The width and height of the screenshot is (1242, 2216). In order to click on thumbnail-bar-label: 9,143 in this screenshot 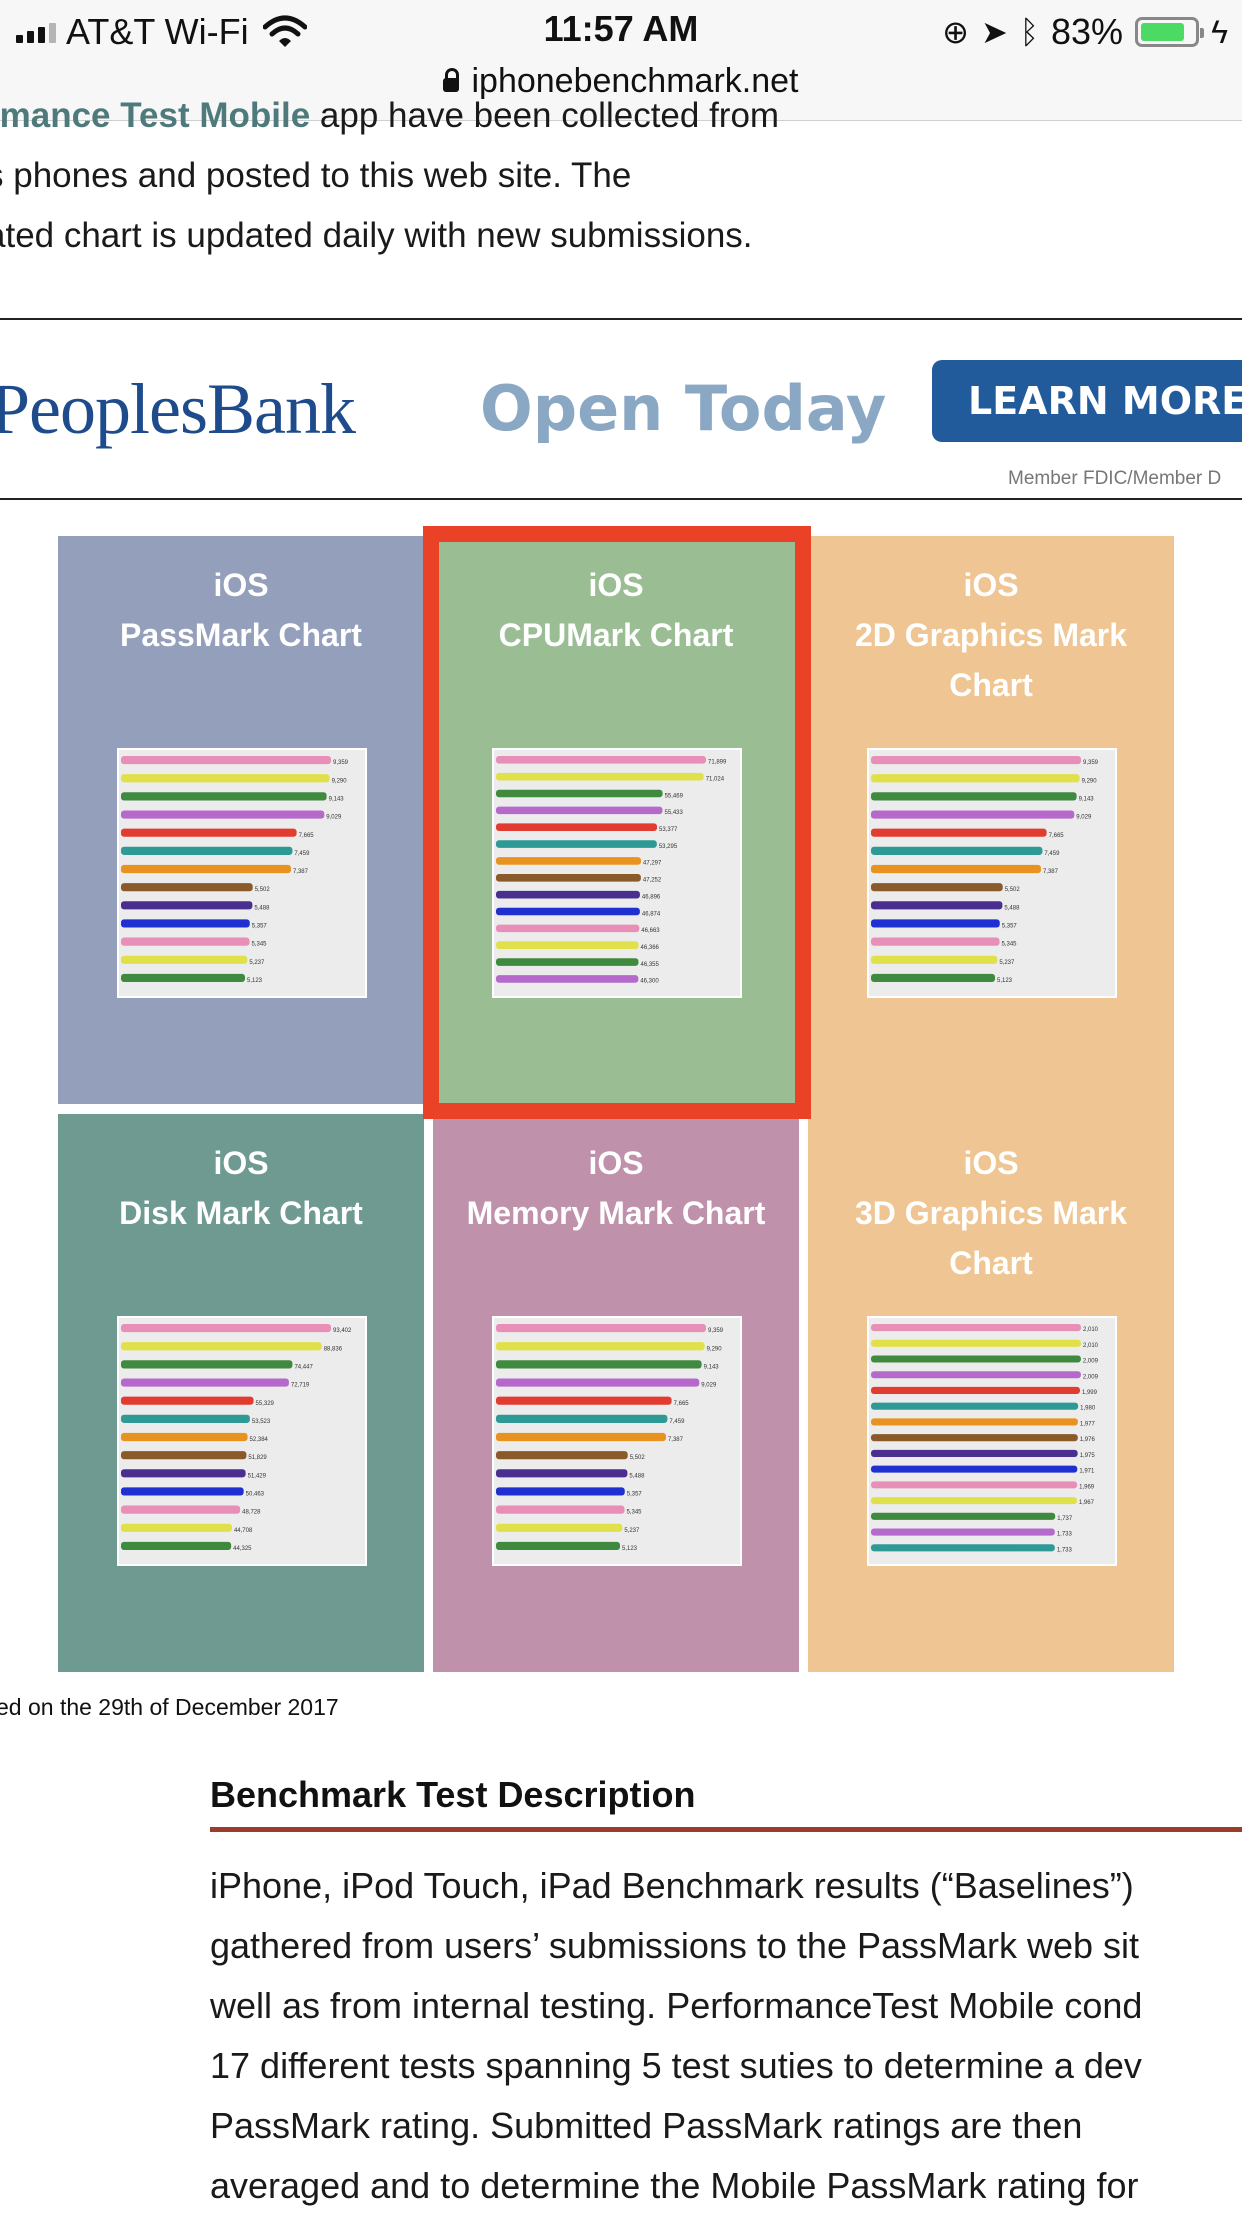, I will do `click(1087, 799)`.